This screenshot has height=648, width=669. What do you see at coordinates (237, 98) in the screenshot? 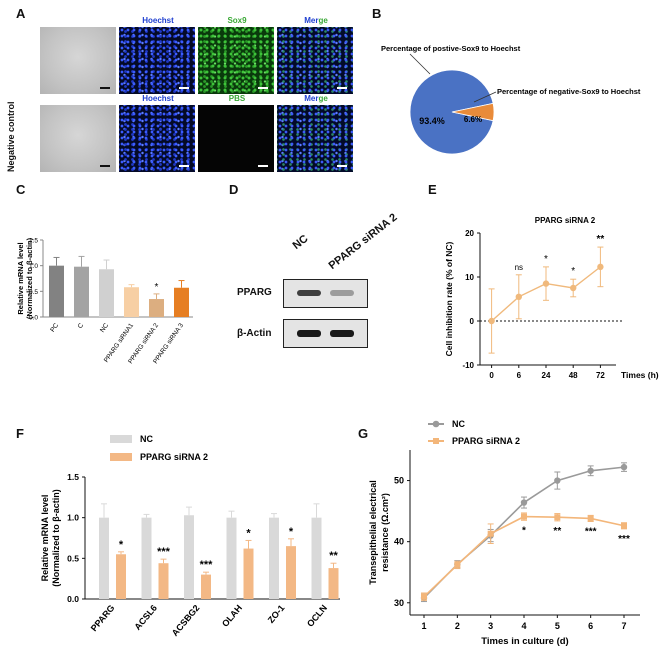
I see `pbs-title: PBS` at bounding box center [237, 98].